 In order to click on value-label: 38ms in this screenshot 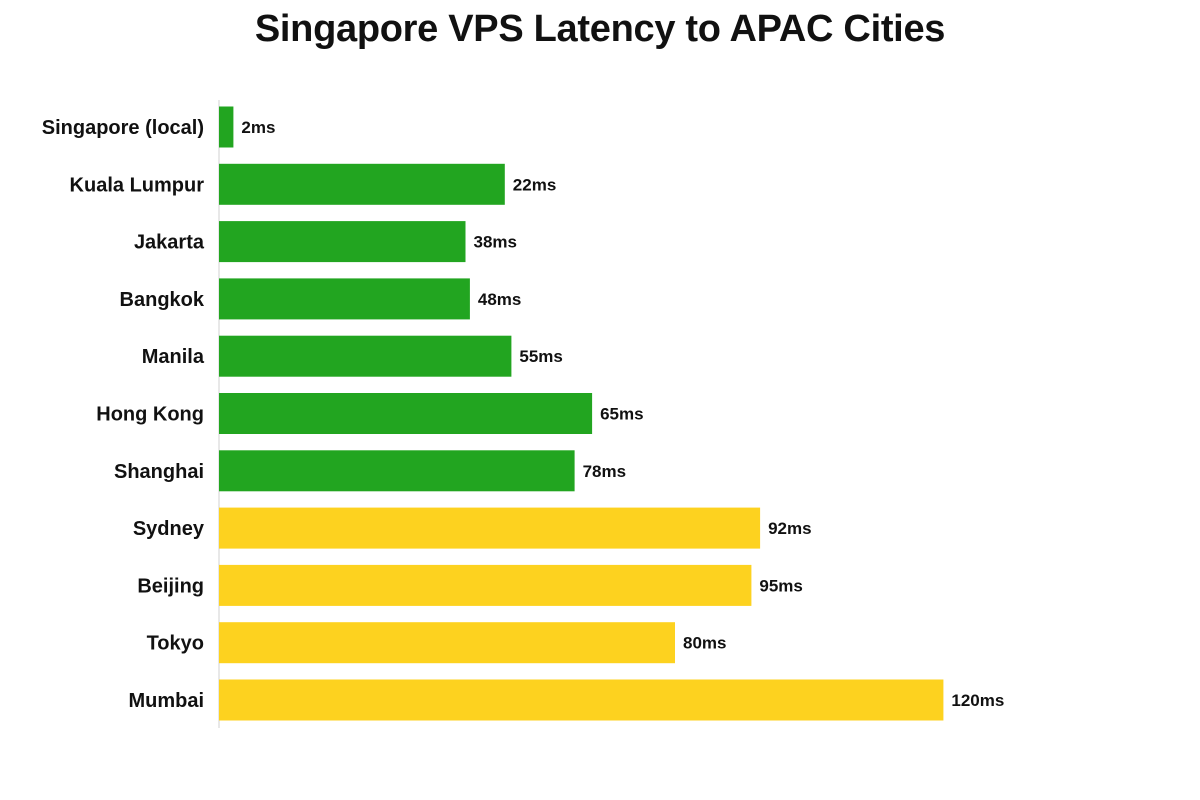, I will do `click(495, 242)`.